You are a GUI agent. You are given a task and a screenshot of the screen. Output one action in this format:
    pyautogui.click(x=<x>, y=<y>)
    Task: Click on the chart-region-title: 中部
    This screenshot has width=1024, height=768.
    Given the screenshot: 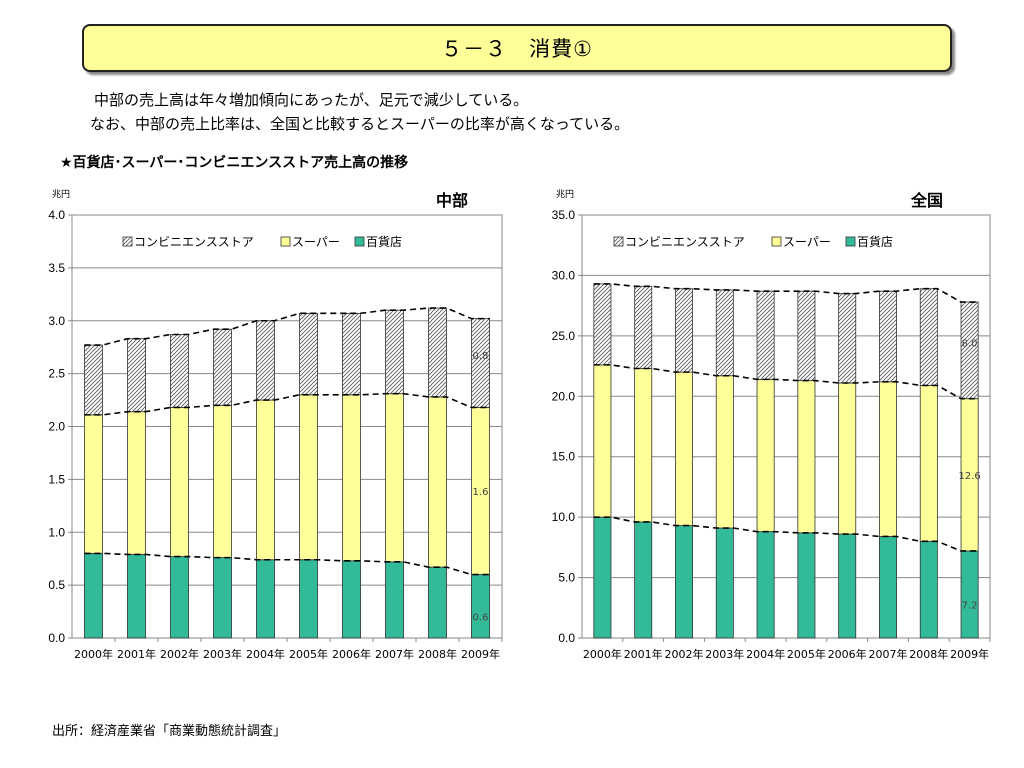 What is the action you would take?
    pyautogui.click(x=452, y=200)
    